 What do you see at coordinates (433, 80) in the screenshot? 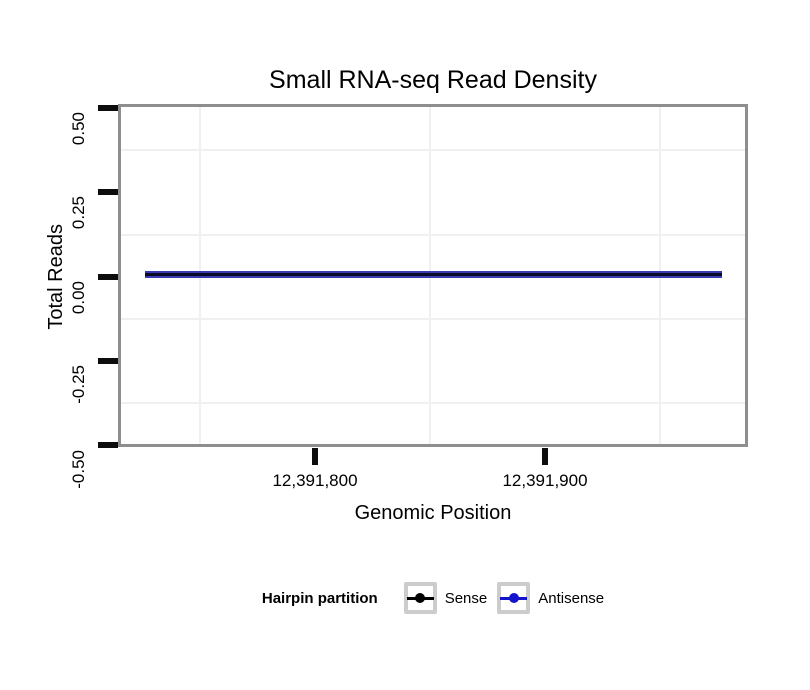
I see `chart-title: Small RNA-seq Read Density` at bounding box center [433, 80].